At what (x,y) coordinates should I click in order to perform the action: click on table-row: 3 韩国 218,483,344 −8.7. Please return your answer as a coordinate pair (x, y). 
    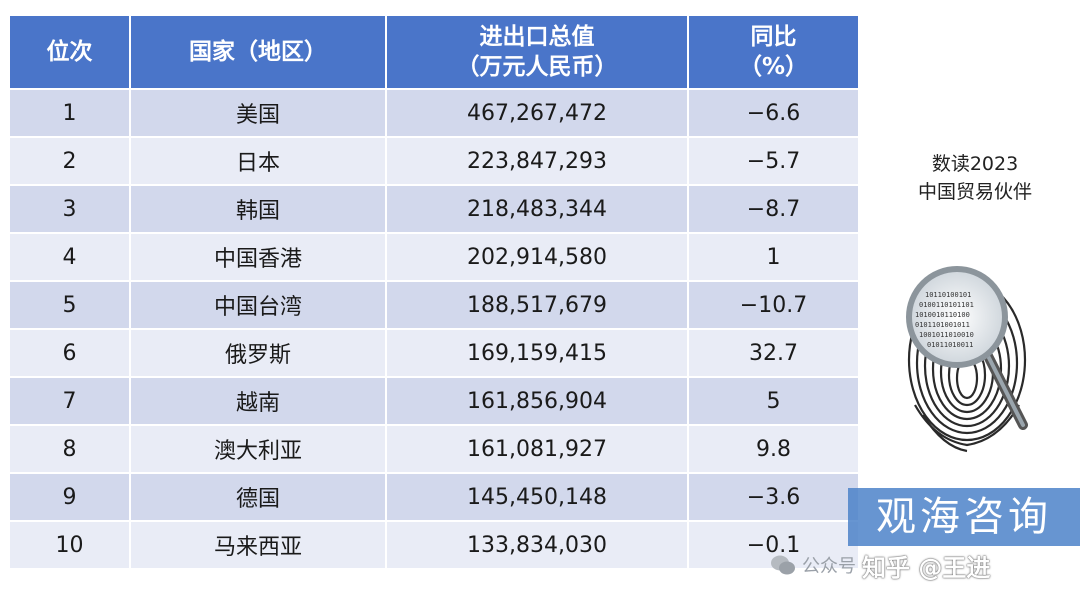
    Looking at the image, I should click on (434, 208).